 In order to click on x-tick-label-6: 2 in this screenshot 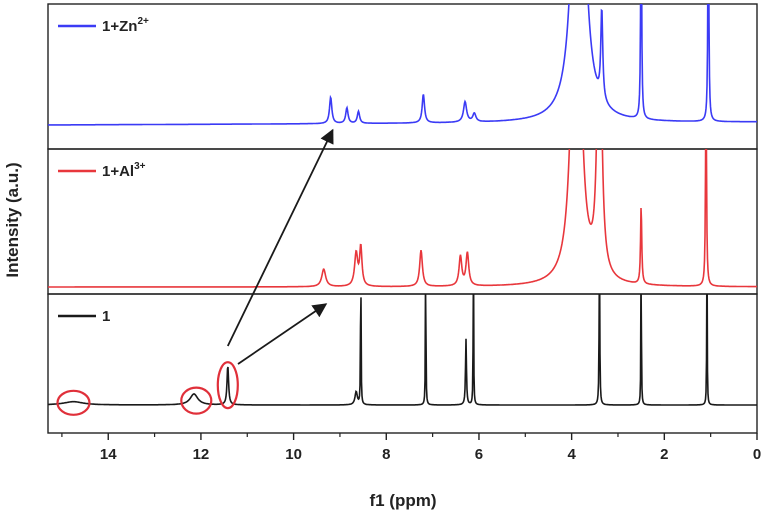, I will do `click(664, 454)`.